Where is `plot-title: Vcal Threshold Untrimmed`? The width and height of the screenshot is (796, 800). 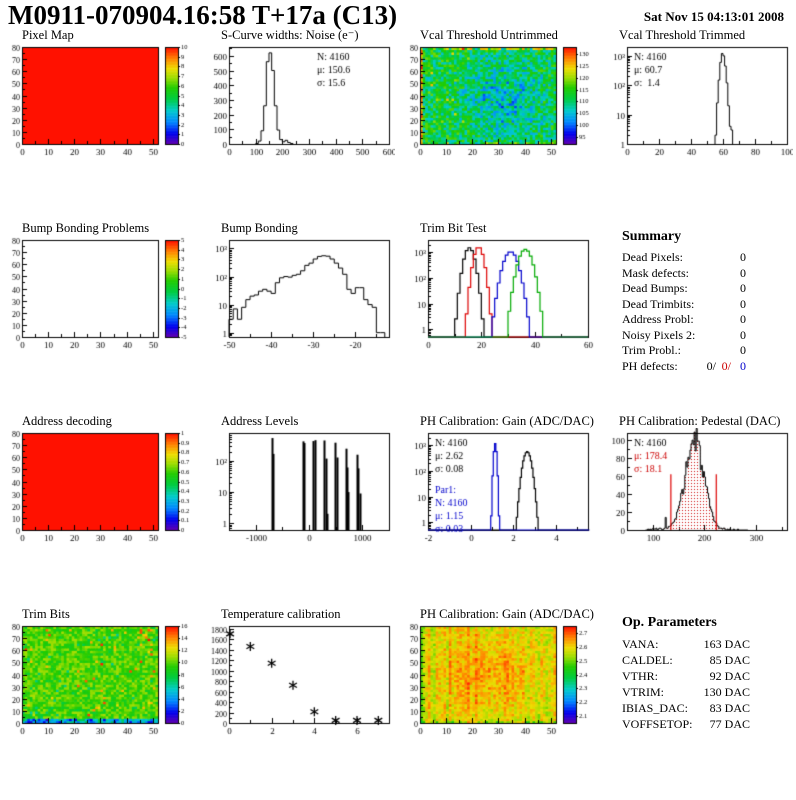
plot-title: Vcal Threshold Untrimmed is located at coordinates (489, 35).